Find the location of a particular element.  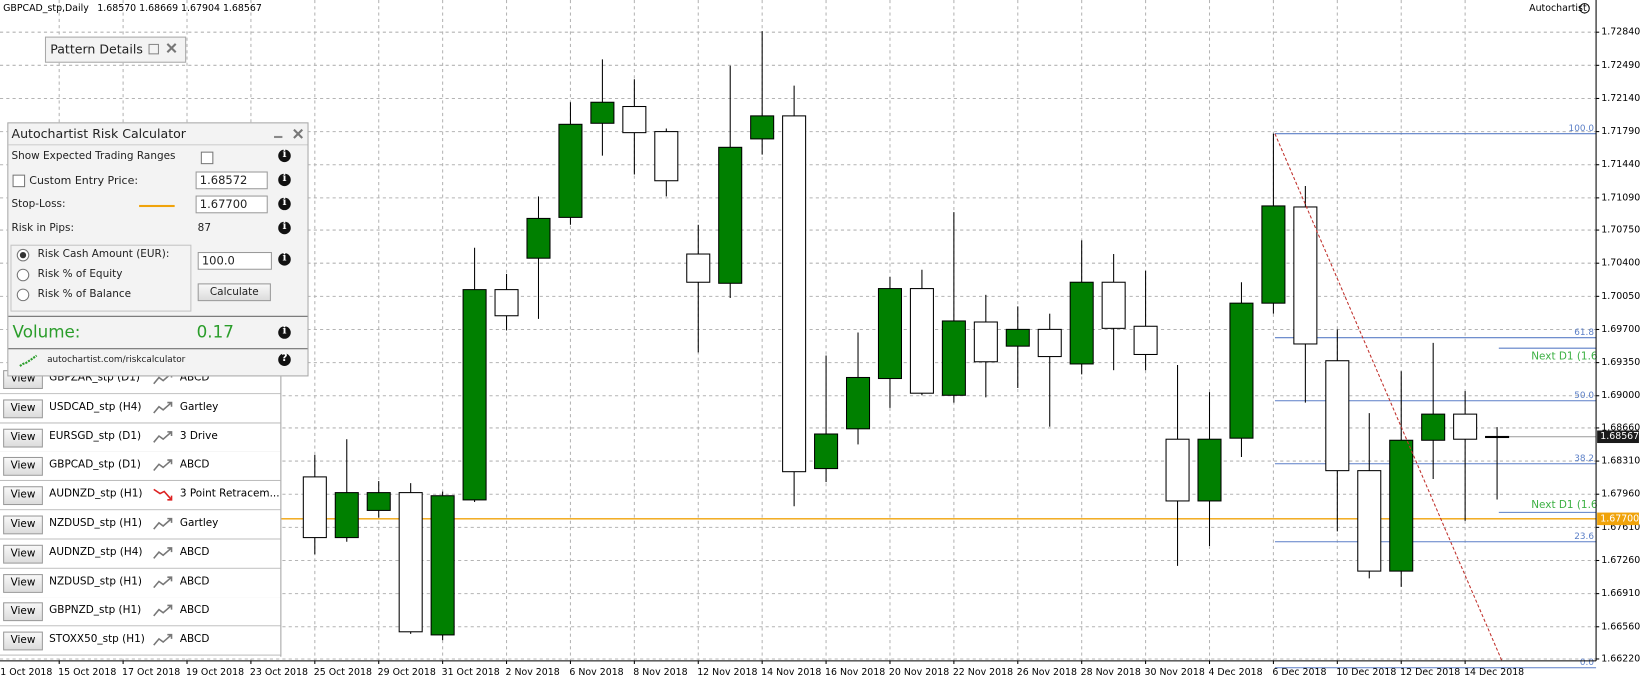

stop-loss-input: 1.67700 is located at coordinates (231, 204).